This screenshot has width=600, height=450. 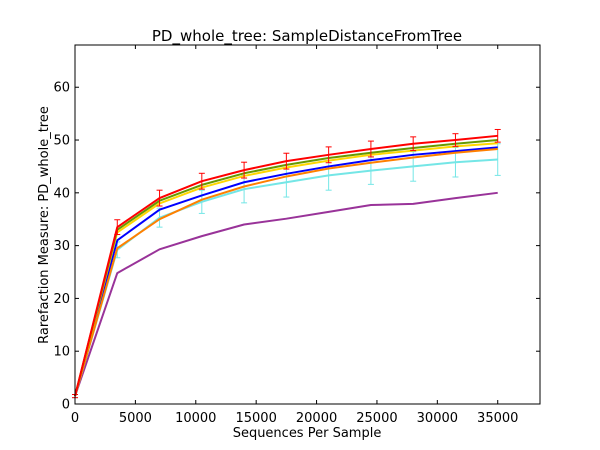 What do you see at coordinates (61, 352) in the screenshot?
I see `y-tick-label-1: 10` at bounding box center [61, 352].